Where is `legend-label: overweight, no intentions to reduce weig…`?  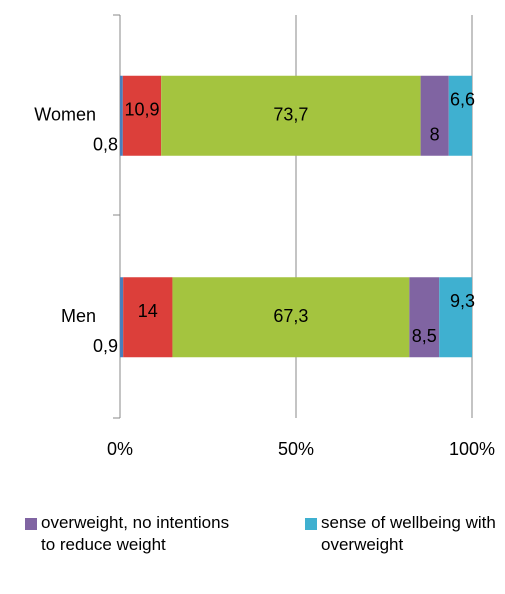
legend-label: overweight, no intentions to reduce weig… is located at coordinates (135, 533).